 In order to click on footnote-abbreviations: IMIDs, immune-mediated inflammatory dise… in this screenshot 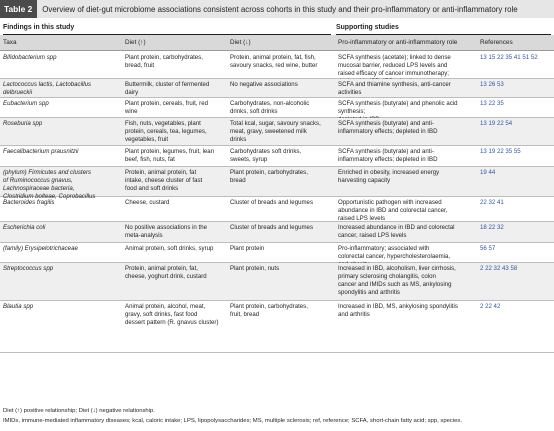, I will do `click(232, 421)`.